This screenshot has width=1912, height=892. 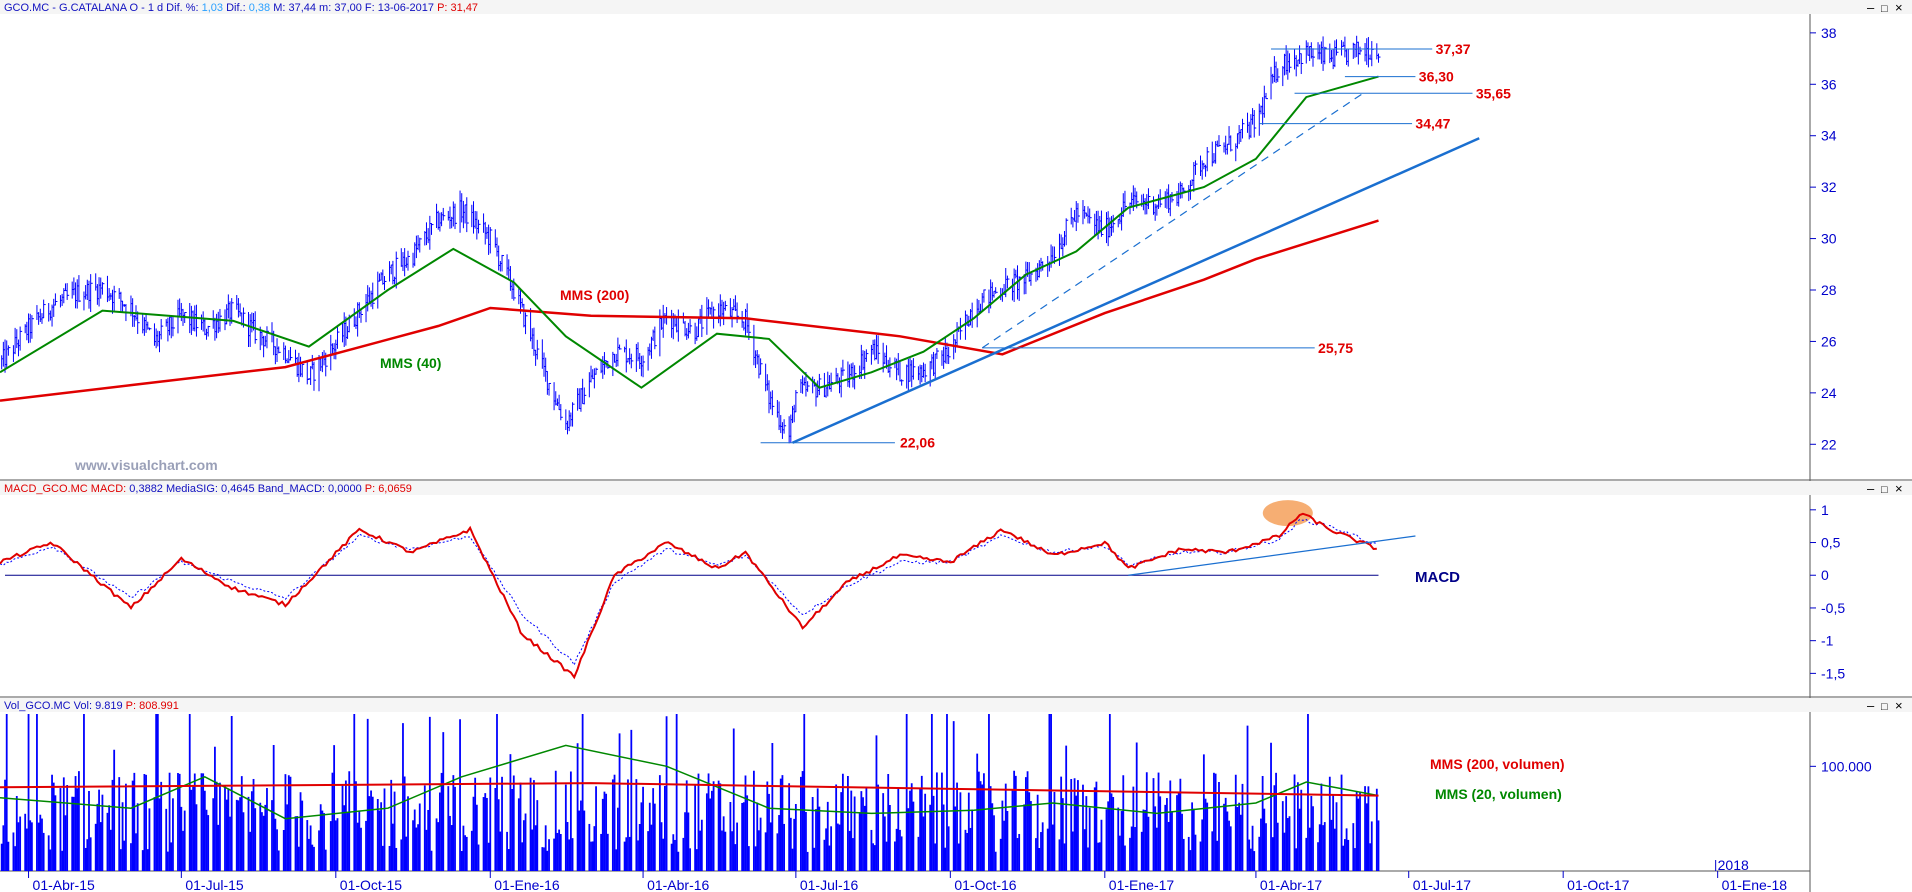 What do you see at coordinates (1829, 84) in the screenshot?
I see `price-tick-label-7: 36` at bounding box center [1829, 84].